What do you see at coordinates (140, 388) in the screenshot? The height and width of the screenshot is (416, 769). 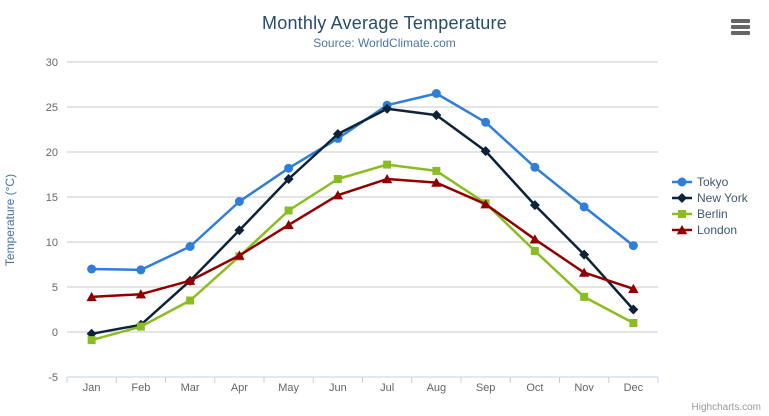 I see `x-tick-label: Feb` at bounding box center [140, 388].